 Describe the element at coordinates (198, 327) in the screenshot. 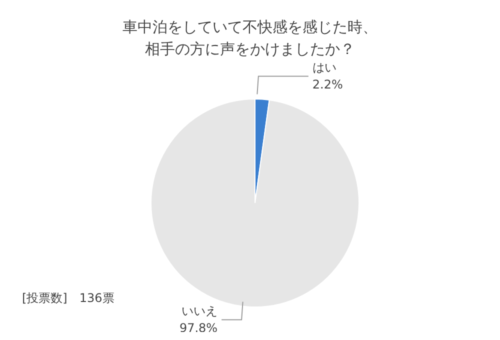

I see `data-label: 97.8%` at that location.